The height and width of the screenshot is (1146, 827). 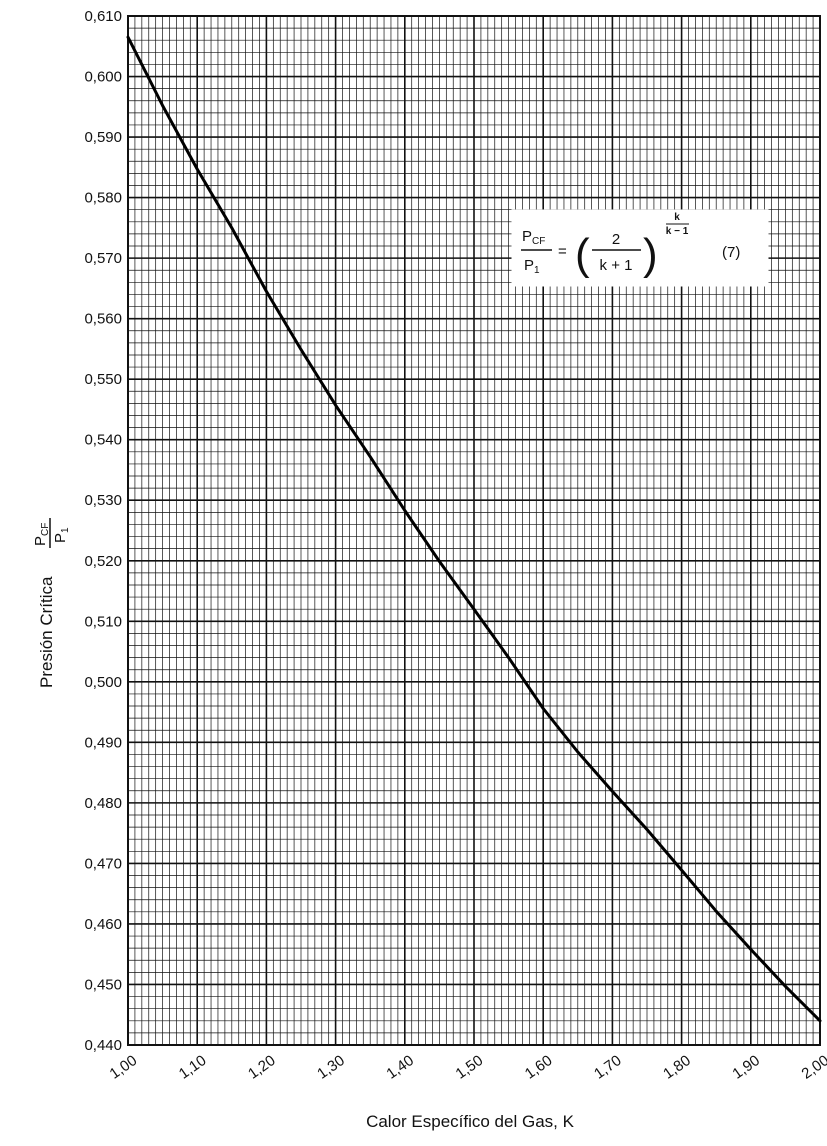 I want to click on eq-lhs-den: P1, so click(x=532, y=266).